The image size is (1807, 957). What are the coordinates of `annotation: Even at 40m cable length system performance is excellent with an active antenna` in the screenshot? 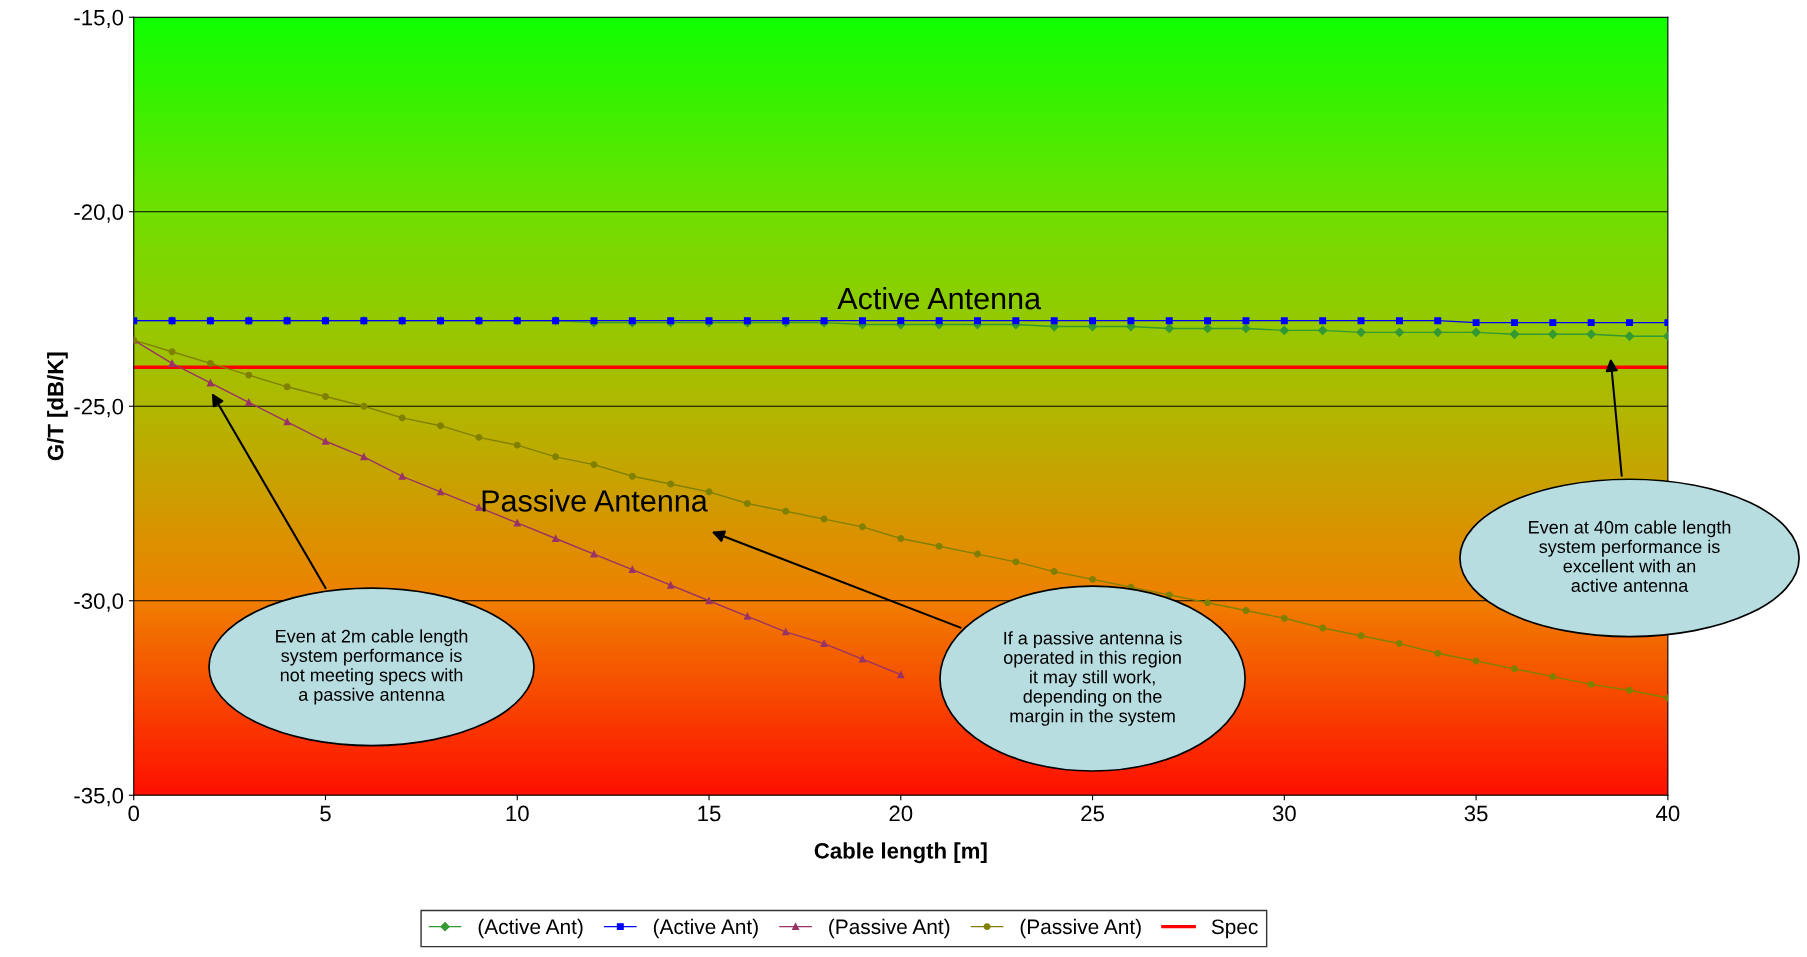 It's located at (1630, 556).